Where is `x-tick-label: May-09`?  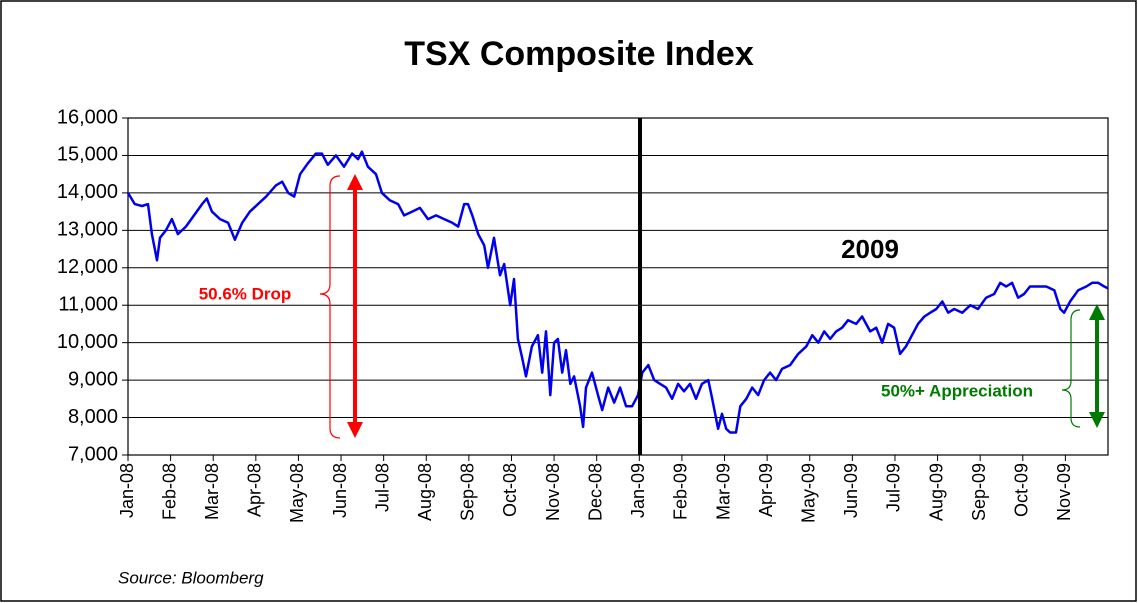 x-tick-label: May-09 is located at coordinates (808, 493).